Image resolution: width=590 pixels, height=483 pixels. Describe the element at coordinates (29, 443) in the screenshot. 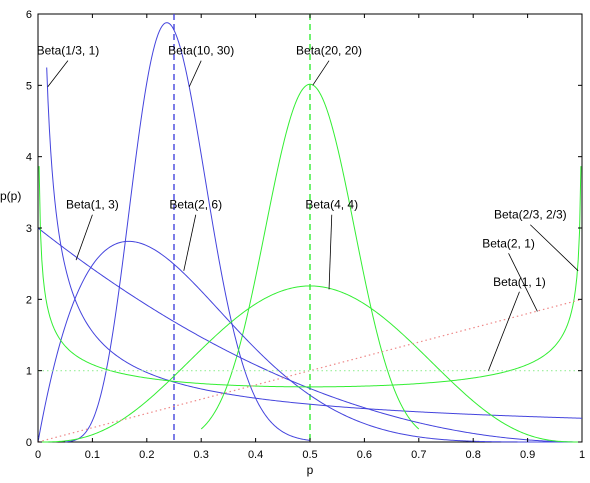

I see `y-tick-label: 0` at that location.